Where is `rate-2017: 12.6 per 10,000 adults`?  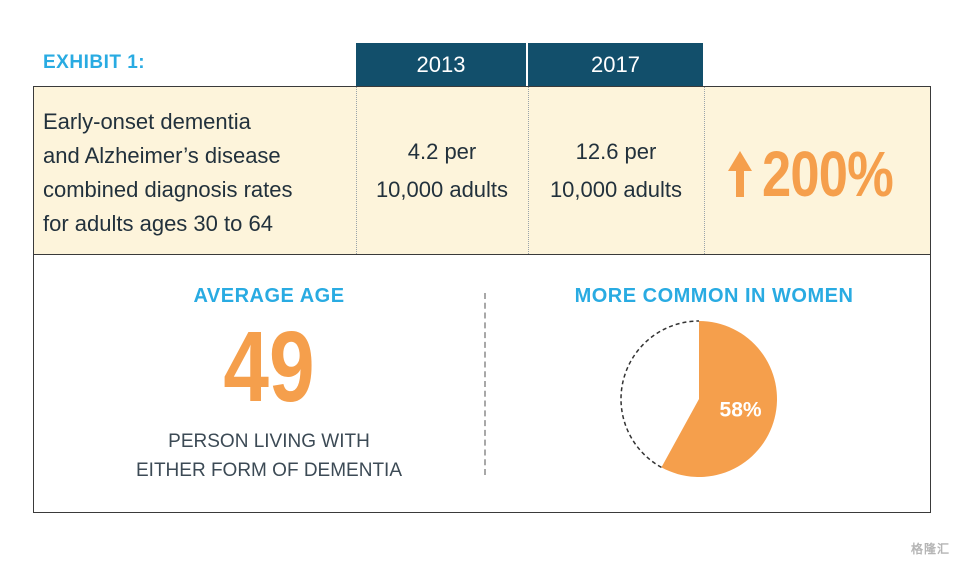
rate-2017: 12.6 per 10,000 adults is located at coordinates (616, 171).